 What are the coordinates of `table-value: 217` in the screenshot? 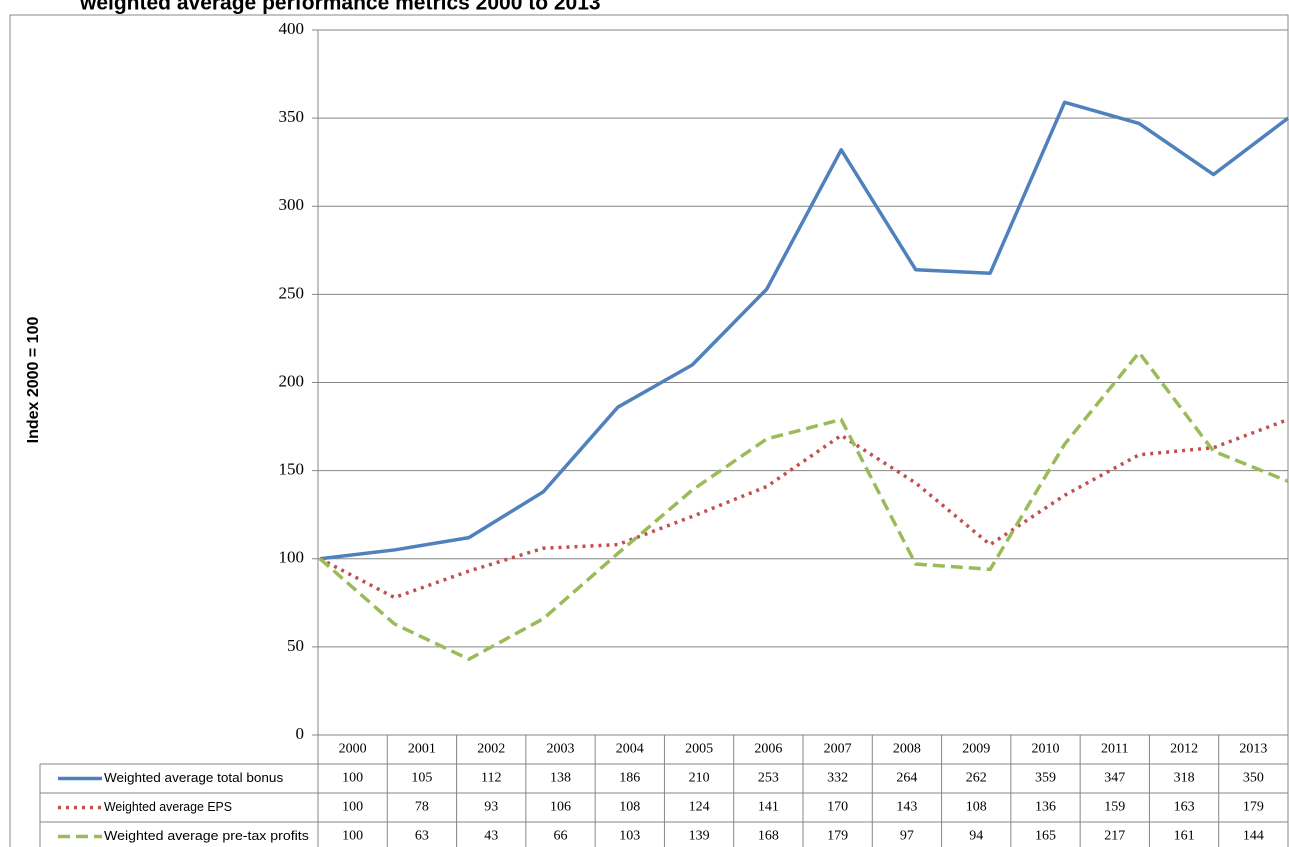 It's located at (1114, 836).